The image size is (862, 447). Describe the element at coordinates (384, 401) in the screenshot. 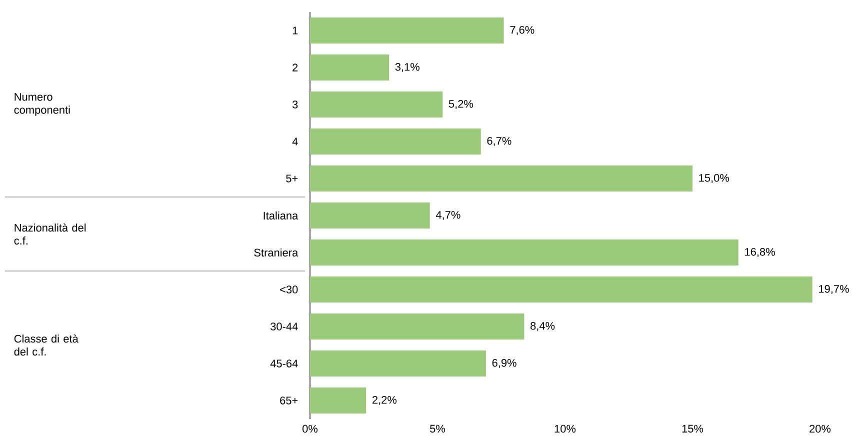

I see `data-label: 2,2%` at that location.